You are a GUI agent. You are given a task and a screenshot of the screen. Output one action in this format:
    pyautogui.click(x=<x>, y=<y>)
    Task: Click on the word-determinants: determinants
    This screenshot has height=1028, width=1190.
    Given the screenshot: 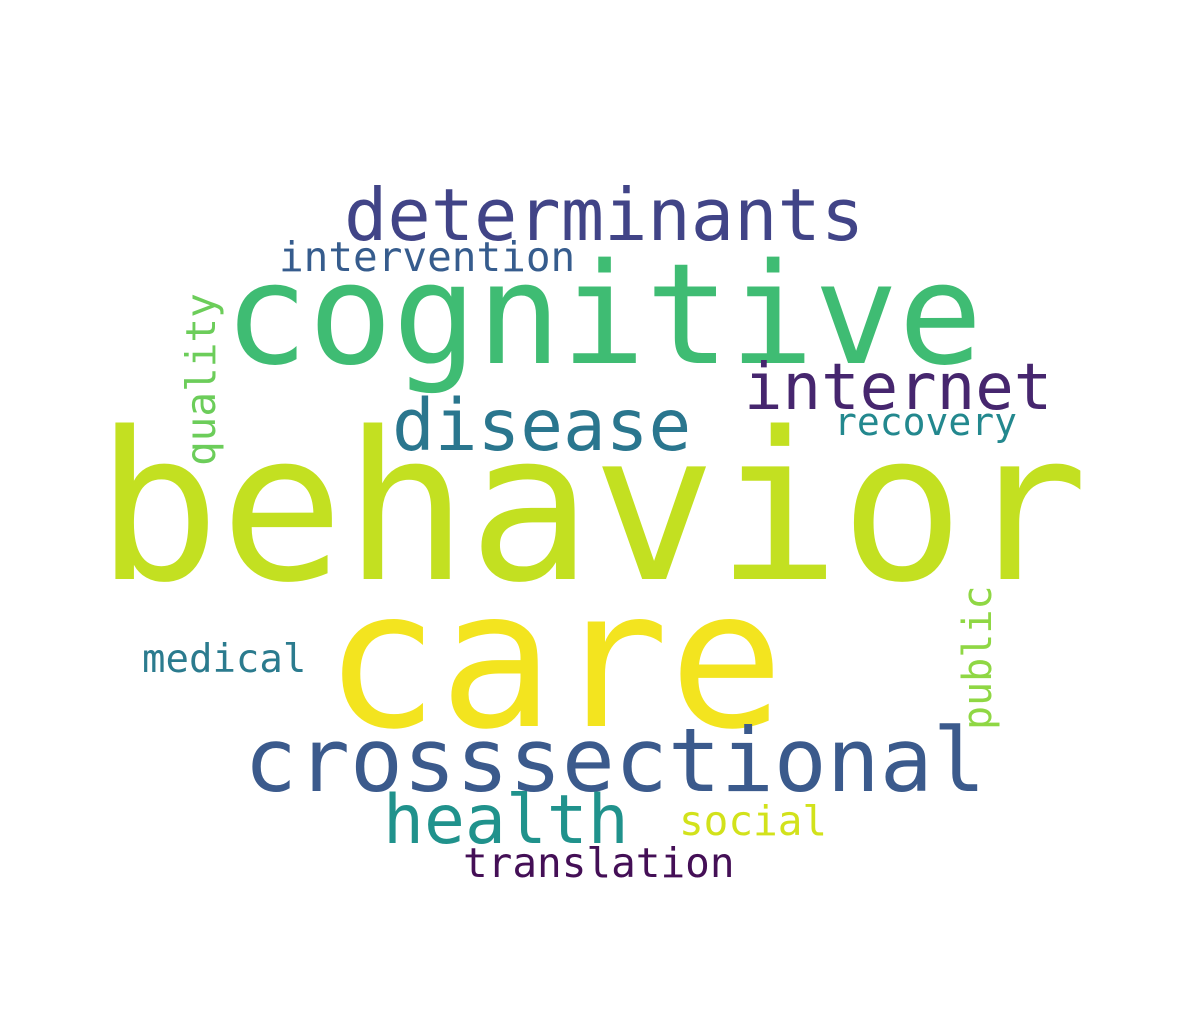 What is the action you would take?
    pyautogui.click(x=604, y=215)
    